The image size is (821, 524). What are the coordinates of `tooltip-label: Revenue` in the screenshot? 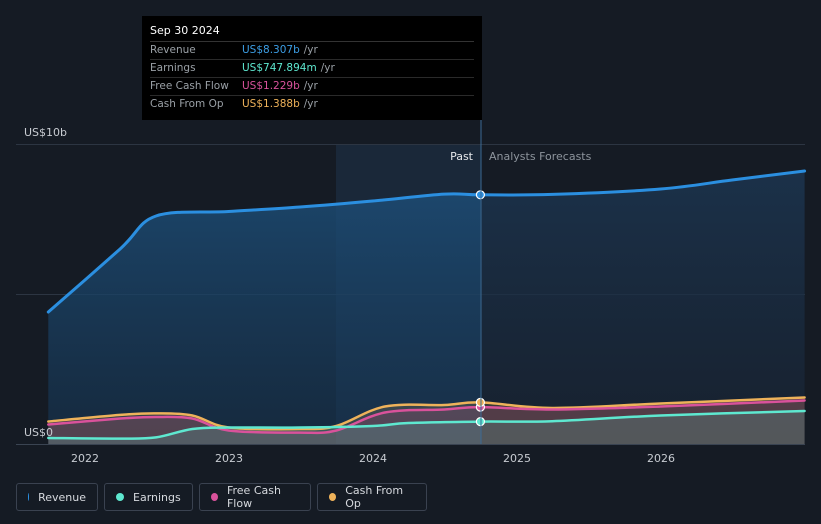 It's located at (173, 50).